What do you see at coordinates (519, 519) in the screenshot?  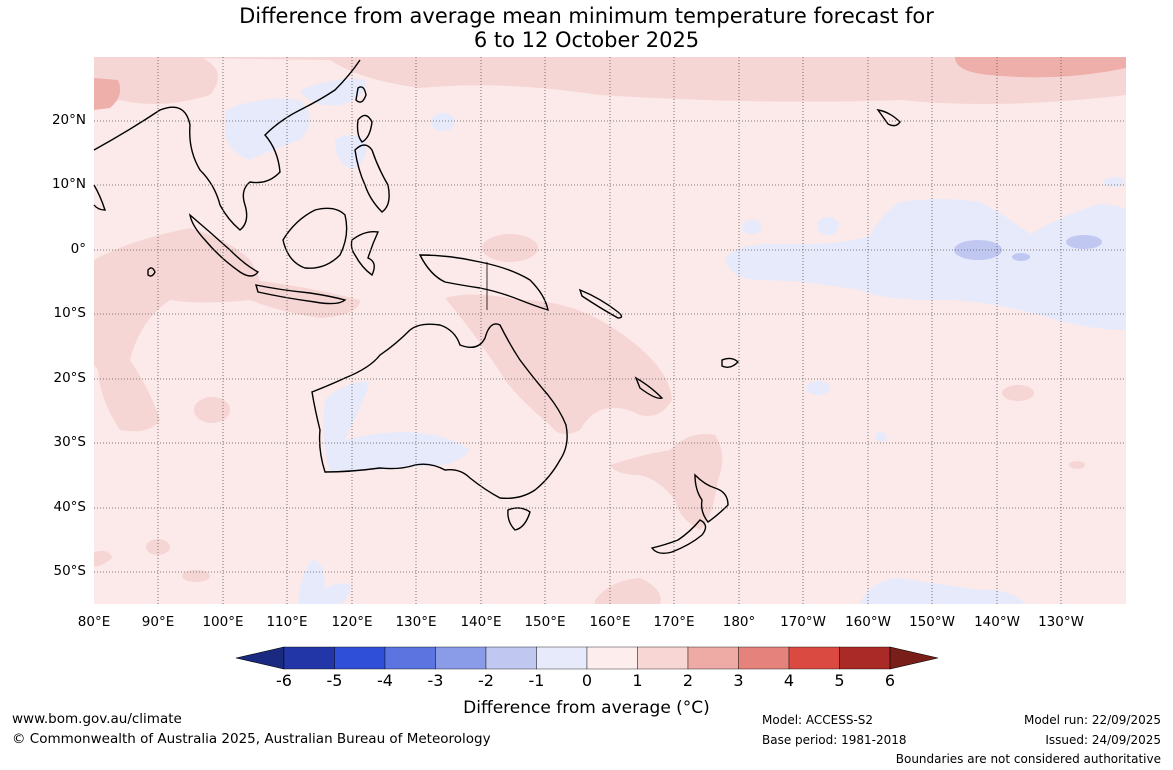 I see `tasmania-coastline` at bounding box center [519, 519].